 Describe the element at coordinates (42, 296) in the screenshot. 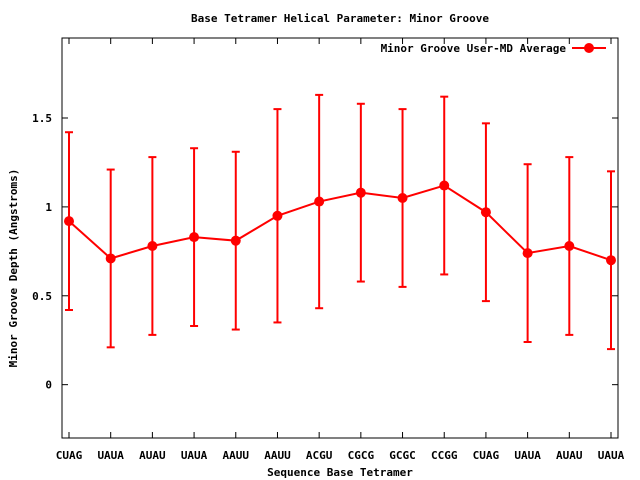

I see `y-tick-label: 0.5` at that location.